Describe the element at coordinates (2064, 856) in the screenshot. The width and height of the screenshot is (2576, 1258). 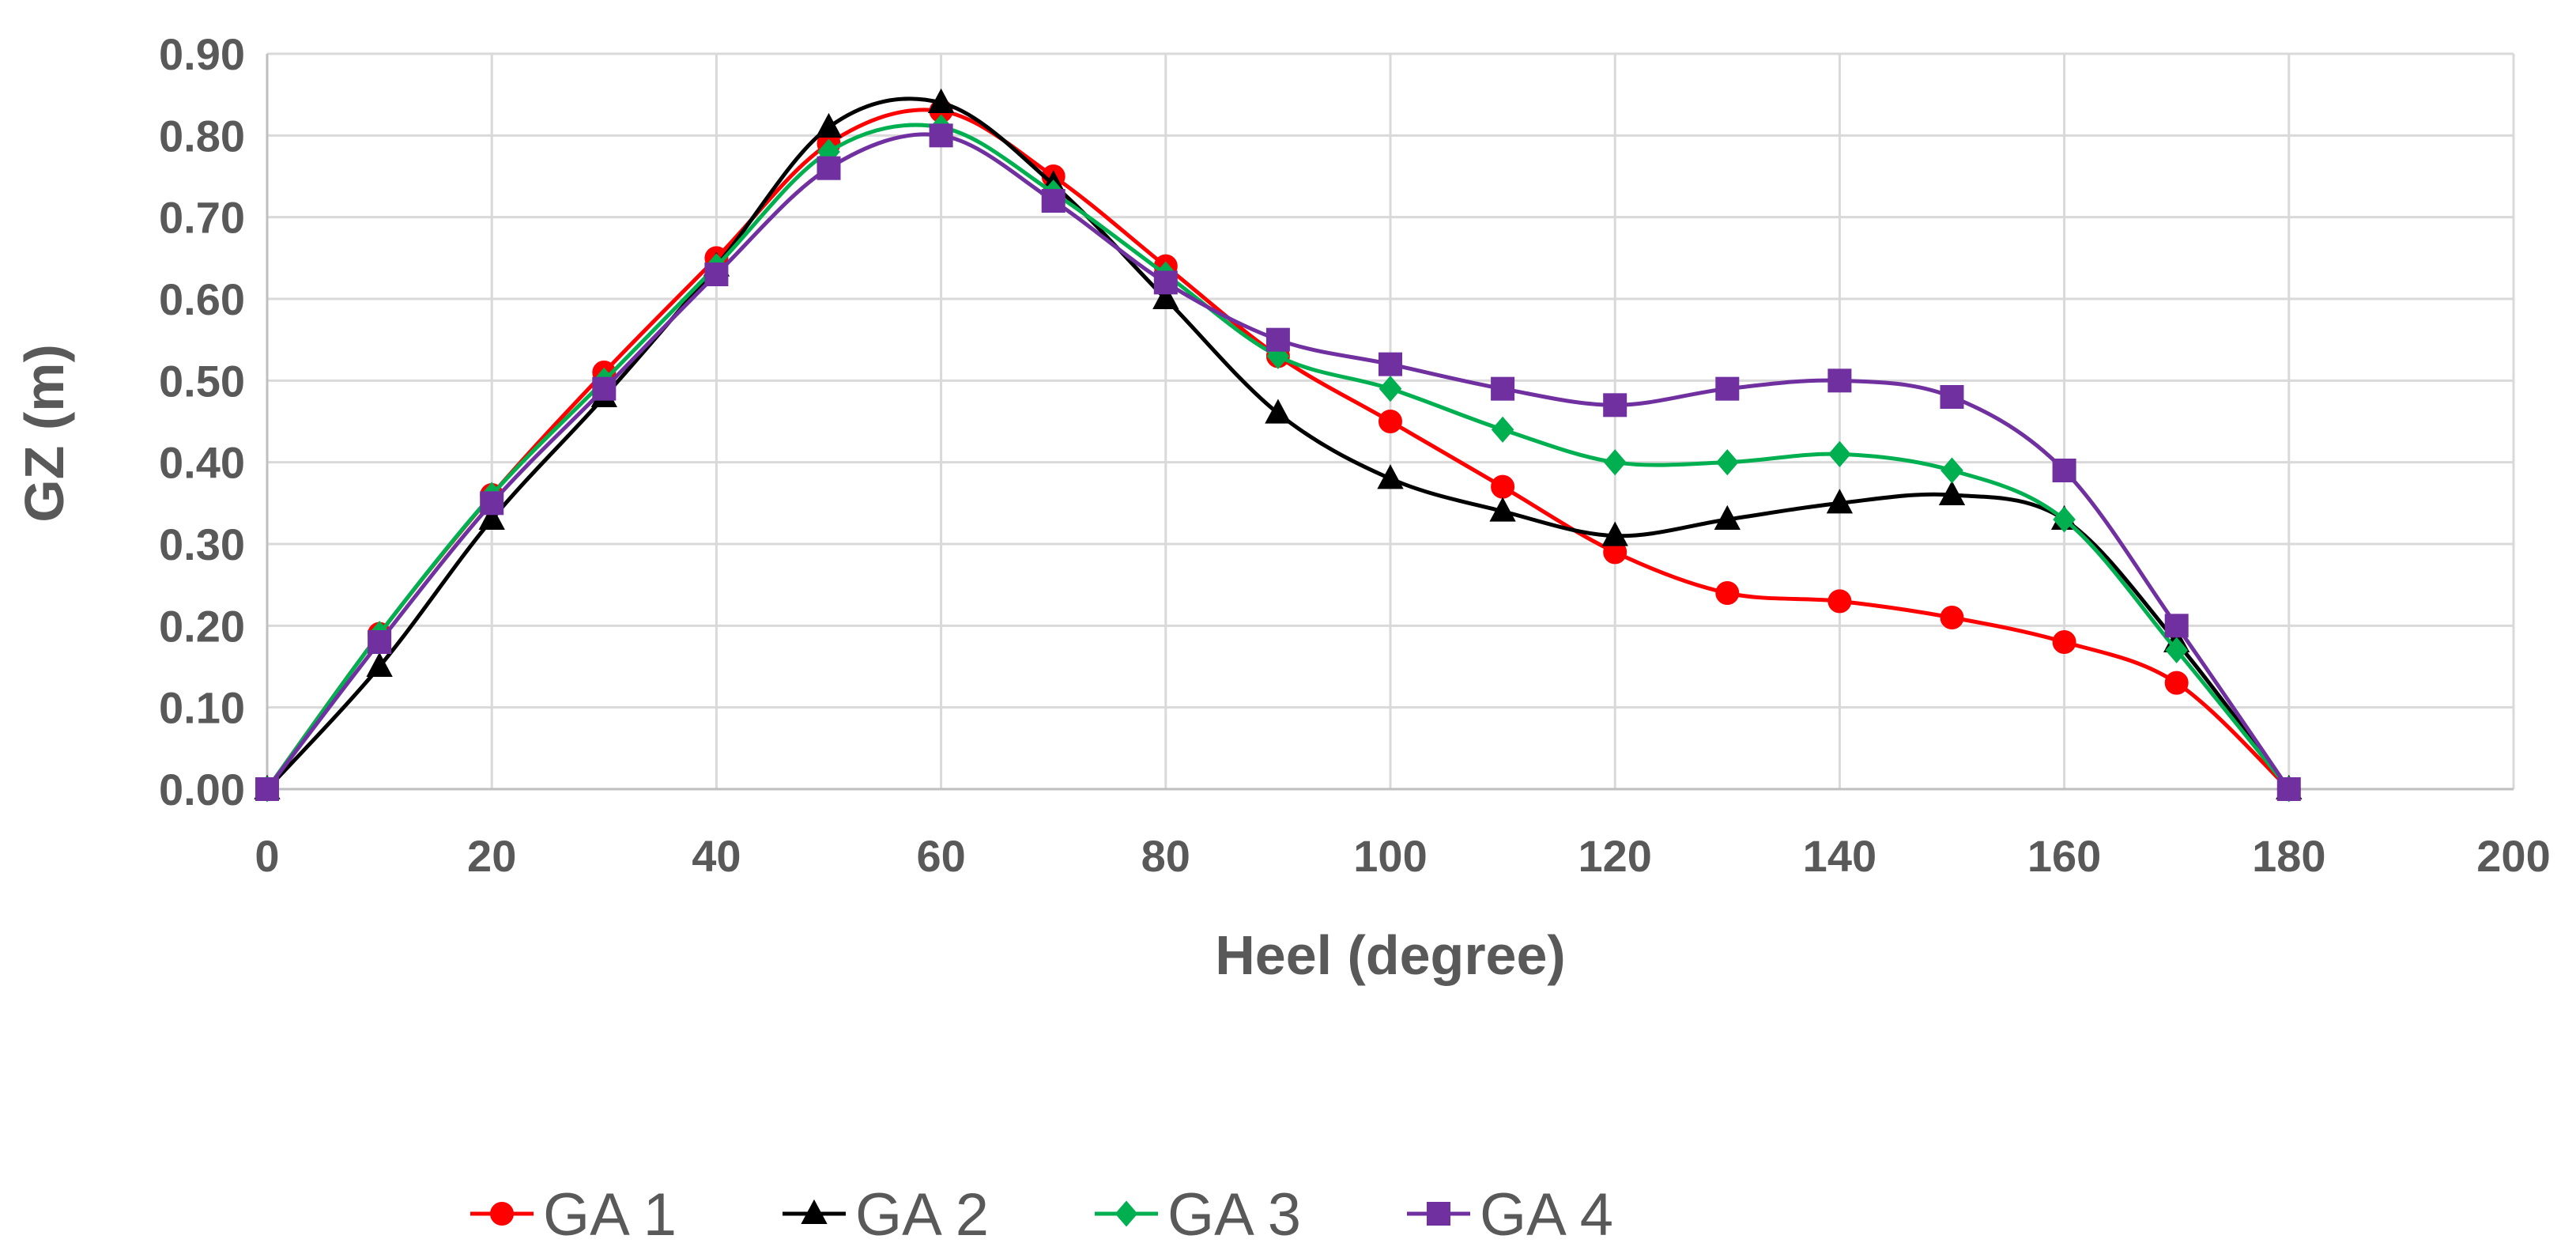
I see `x-tick-label: 160` at that location.